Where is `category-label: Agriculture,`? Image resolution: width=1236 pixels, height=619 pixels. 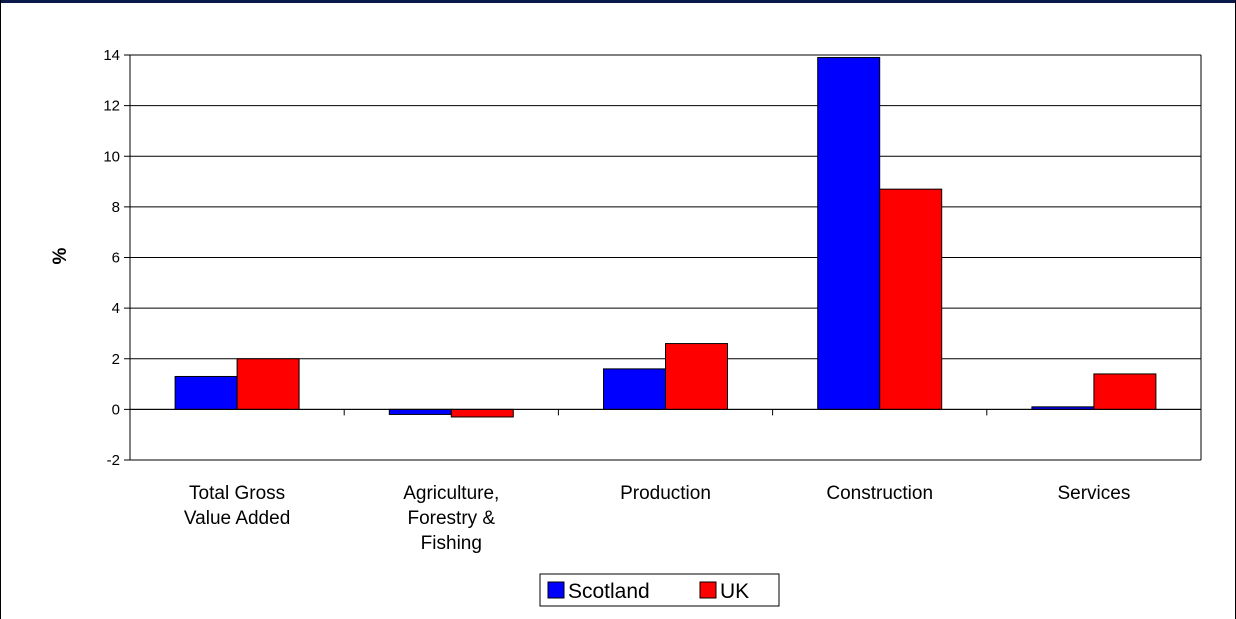
category-label: Agriculture, is located at coordinates (451, 493).